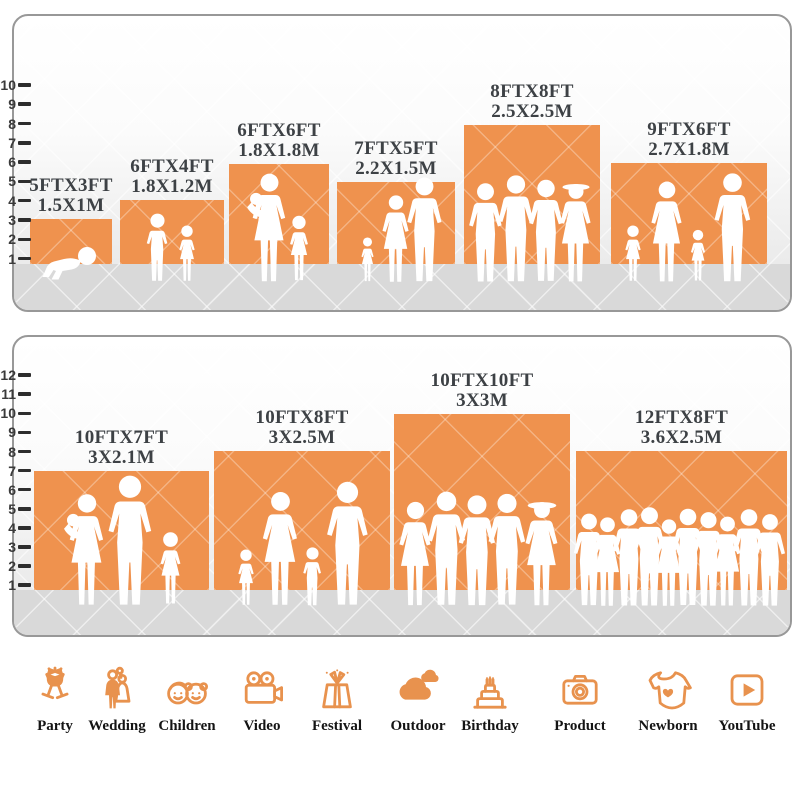 This screenshot has height=800, width=800. What do you see at coordinates (117, 726) in the screenshot?
I see `category-label: Wedding` at bounding box center [117, 726].